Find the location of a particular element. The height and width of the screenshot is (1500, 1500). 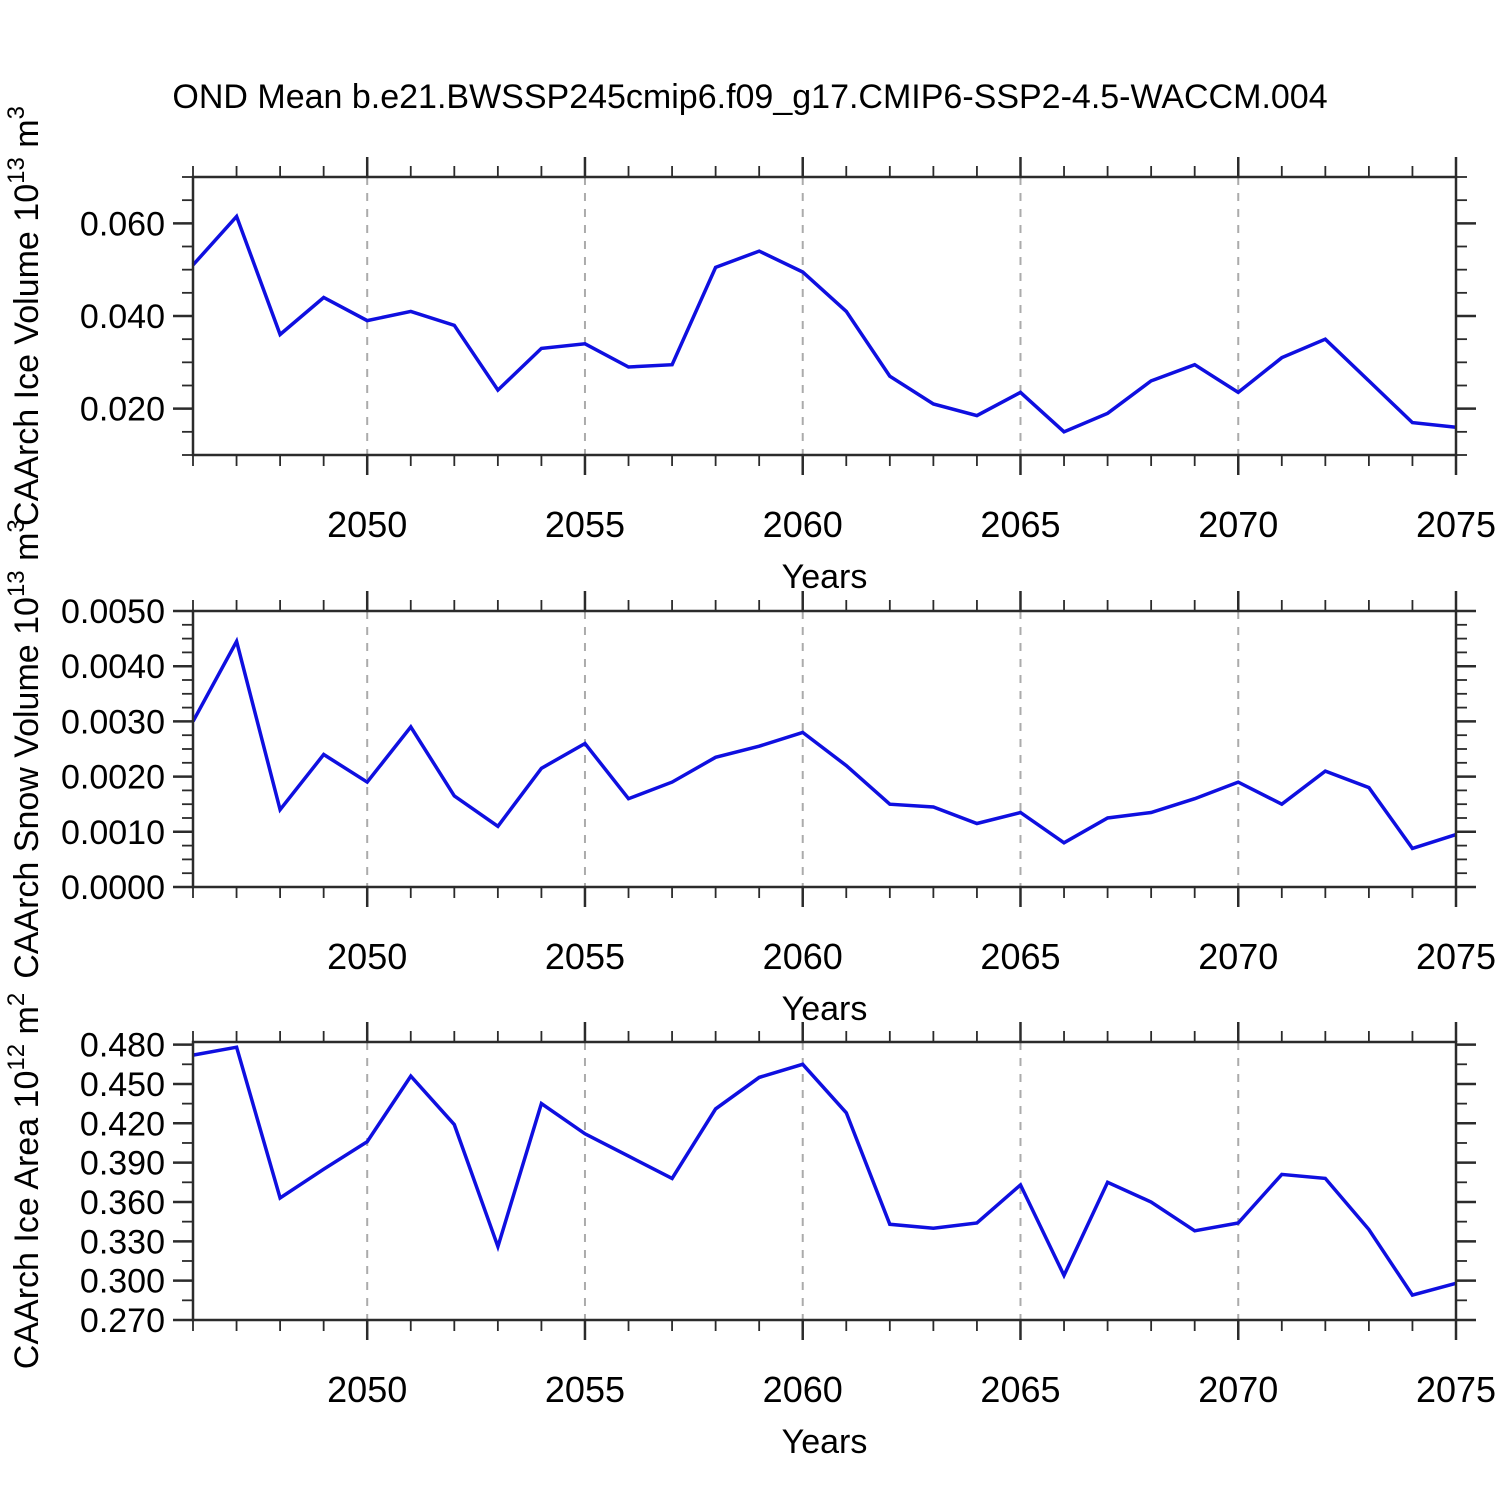

y-tick-label: 0.0010 is located at coordinates (113, 833).